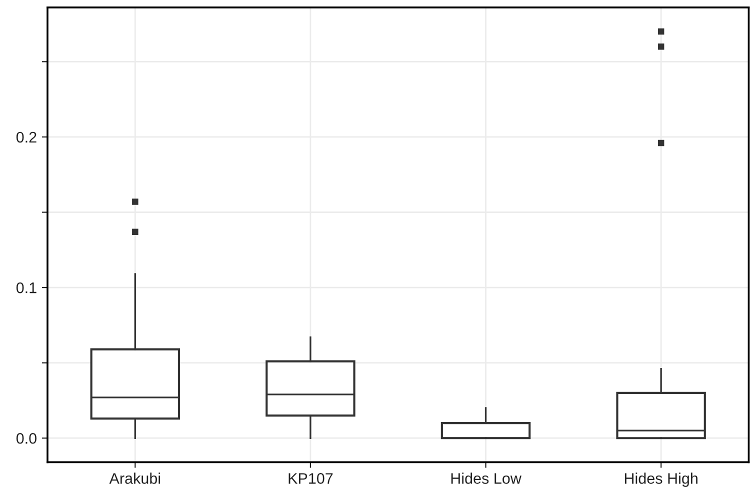 The image size is (754, 497). What do you see at coordinates (26, 288) in the screenshot?
I see `y-tick-label: 0.1` at bounding box center [26, 288].